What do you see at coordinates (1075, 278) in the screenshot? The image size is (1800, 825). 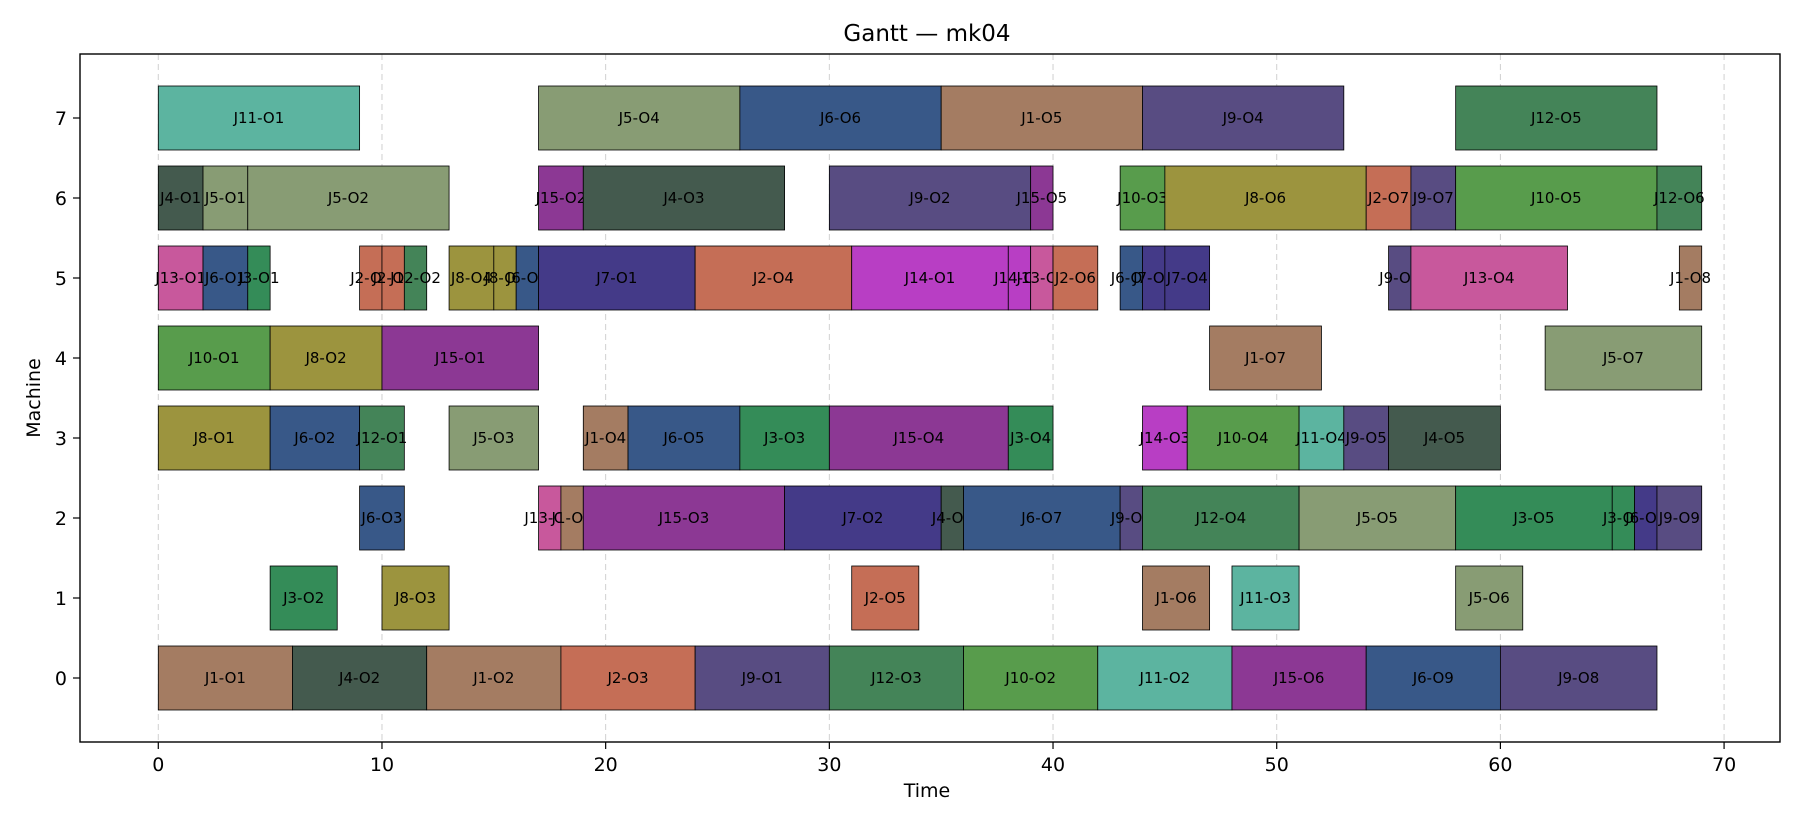 I see `task-bar: J2-O6` at bounding box center [1075, 278].